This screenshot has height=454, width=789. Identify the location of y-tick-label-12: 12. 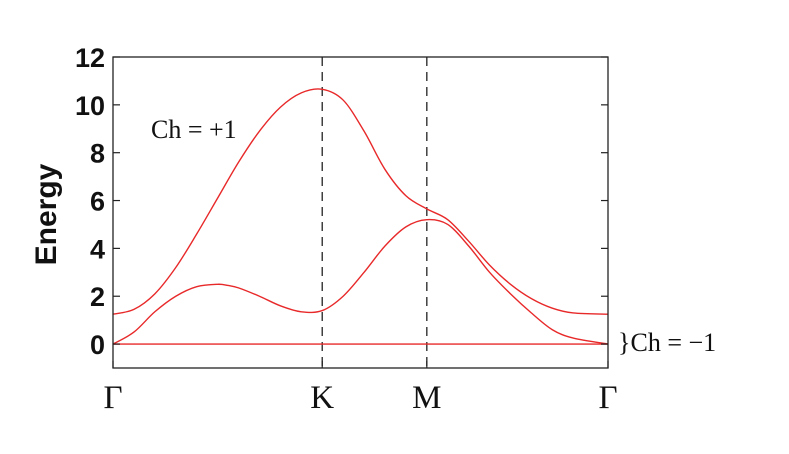
(90, 58).